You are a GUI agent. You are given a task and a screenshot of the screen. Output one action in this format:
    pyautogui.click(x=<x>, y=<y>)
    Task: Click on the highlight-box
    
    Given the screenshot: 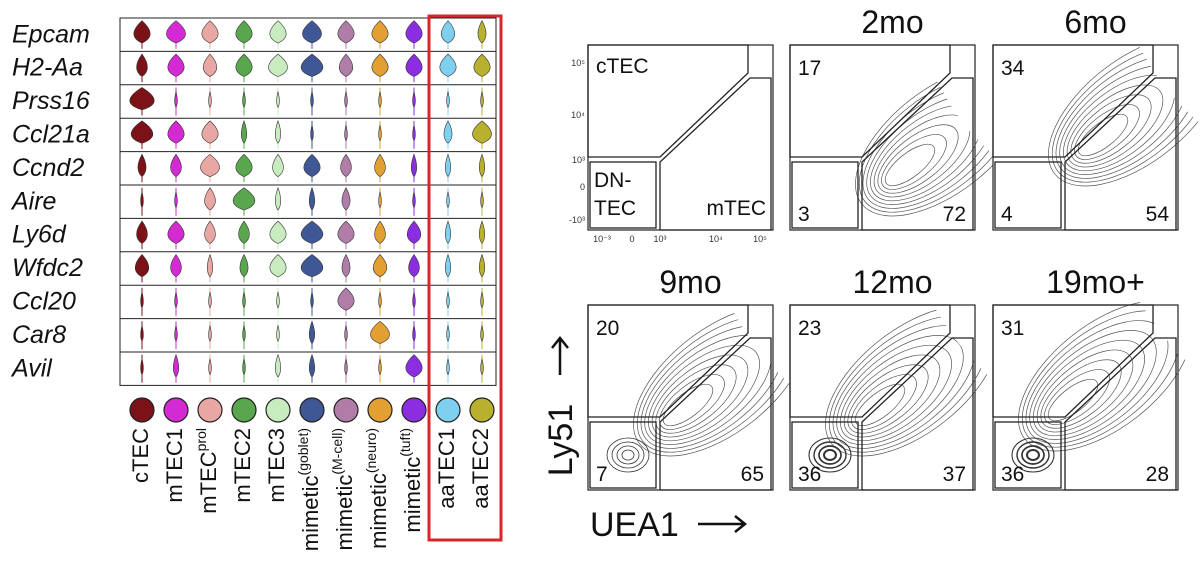 What is the action you would take?
    pyautogui.click(x=465, y=278)
    